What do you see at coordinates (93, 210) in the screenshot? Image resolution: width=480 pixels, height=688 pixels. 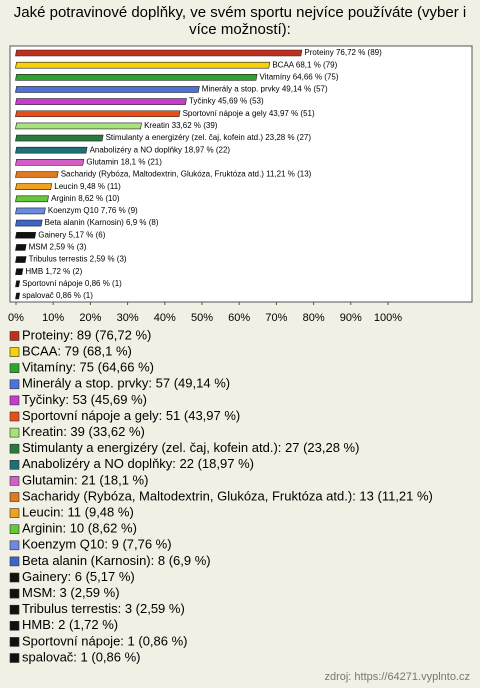 I see `bar-label: Koenzym Q10 7,76 % (9)` at bounding box center [93, 210].